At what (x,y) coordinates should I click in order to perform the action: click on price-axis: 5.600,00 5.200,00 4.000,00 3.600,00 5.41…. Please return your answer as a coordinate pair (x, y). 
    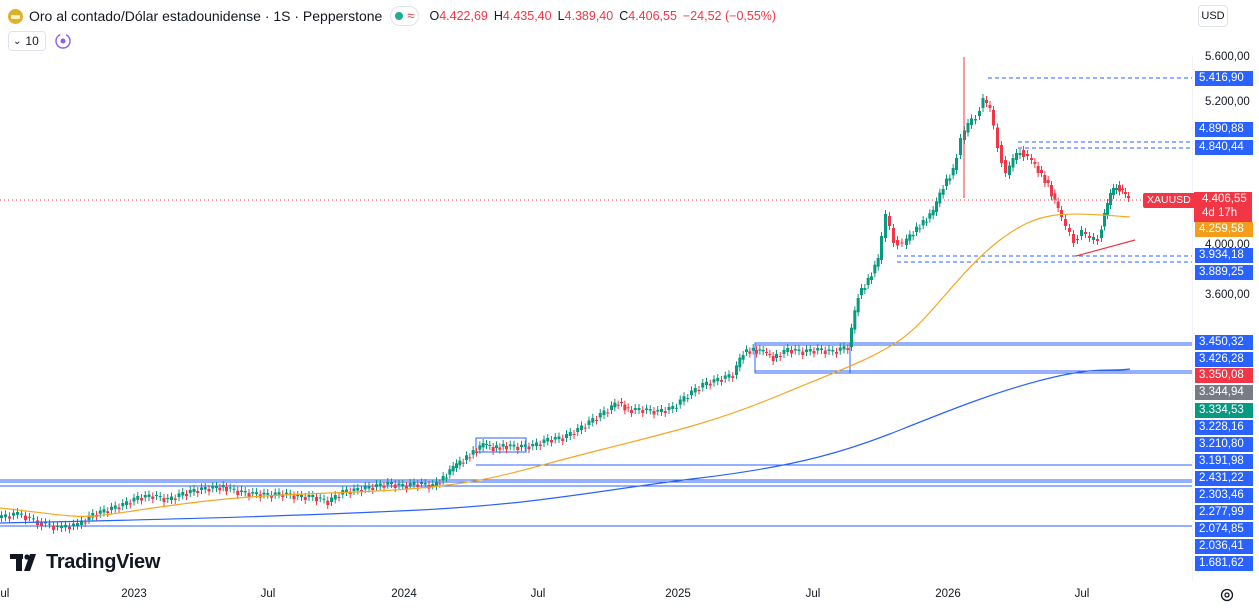
    Looking at the image, I should click on (1225, 316).